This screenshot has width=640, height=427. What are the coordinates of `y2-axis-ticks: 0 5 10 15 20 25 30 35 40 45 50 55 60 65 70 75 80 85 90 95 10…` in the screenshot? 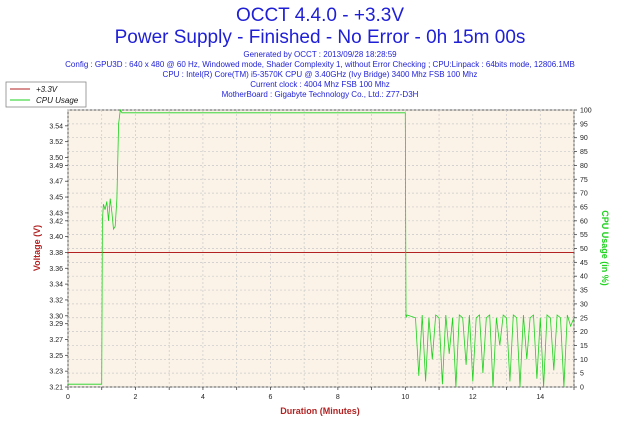 It's located at (583, 250).